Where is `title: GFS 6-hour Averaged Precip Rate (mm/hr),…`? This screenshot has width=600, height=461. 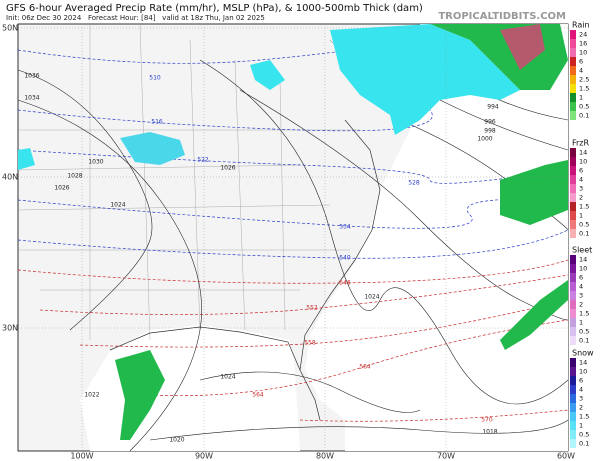
title: GFS 6-hour Averaged Precip Rate (mm/hr),… is located at coordinates (214, 8).